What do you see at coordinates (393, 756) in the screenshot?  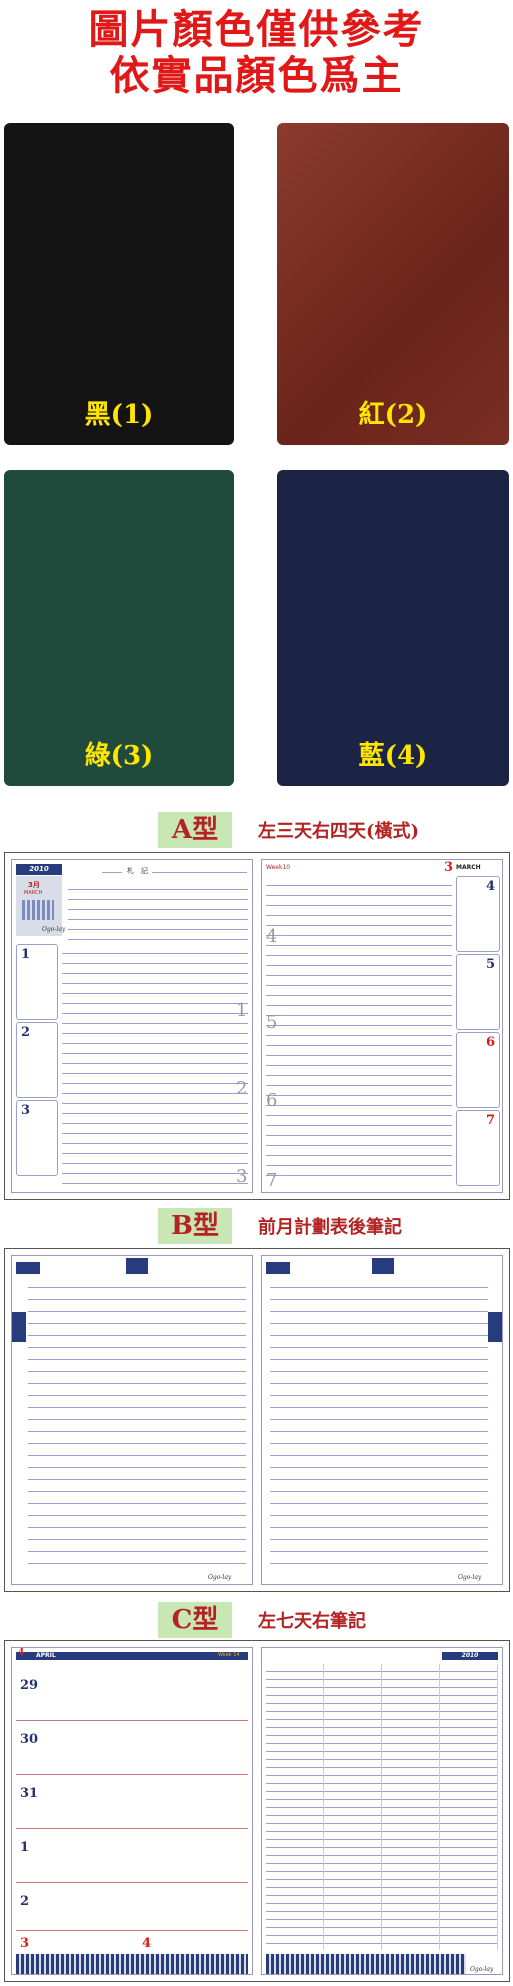 I see `cover-label-blue: 藍(4)` at bounding box center [393, 756].